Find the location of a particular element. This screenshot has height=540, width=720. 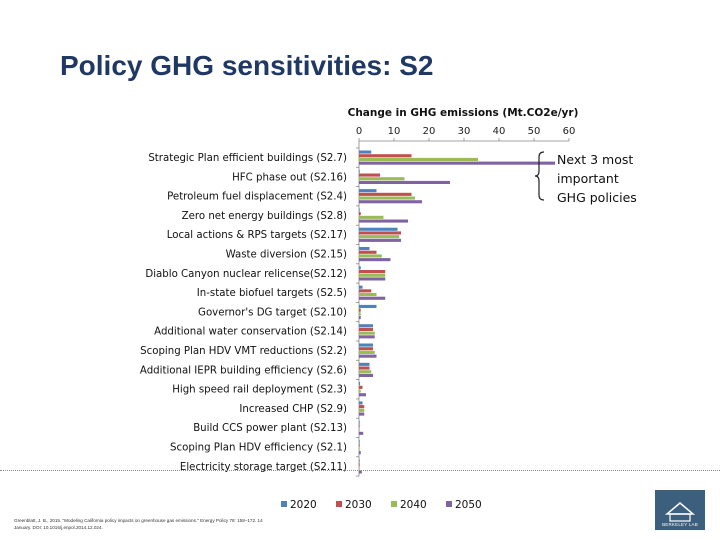

category-label: Waste diversion (S2.15) is located at coordinates (286, 255).